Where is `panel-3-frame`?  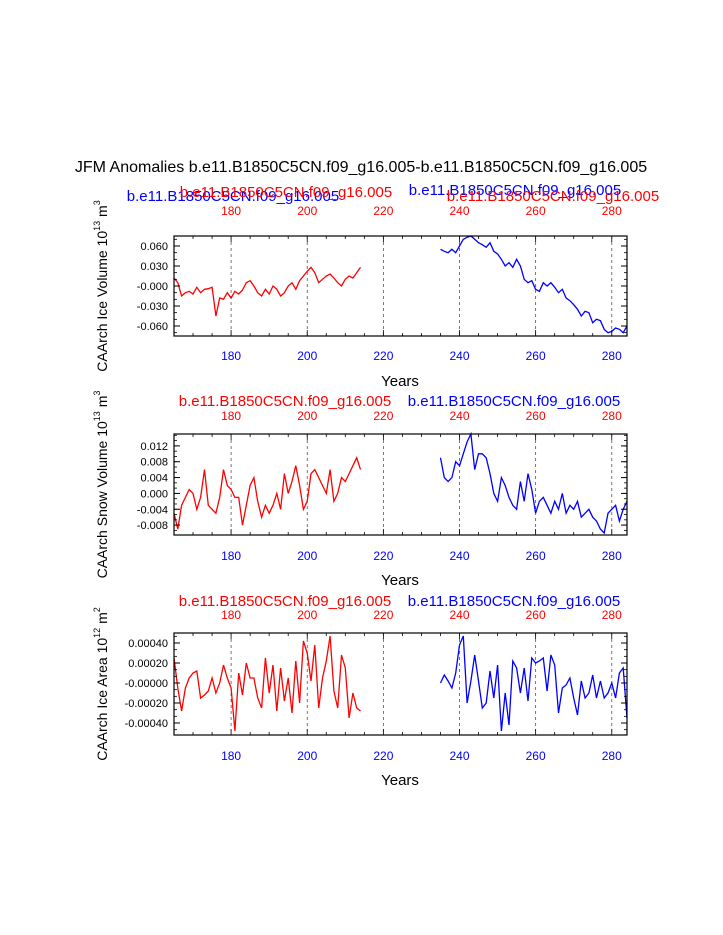 panel-3-frame is located at coordinates (400, 684).